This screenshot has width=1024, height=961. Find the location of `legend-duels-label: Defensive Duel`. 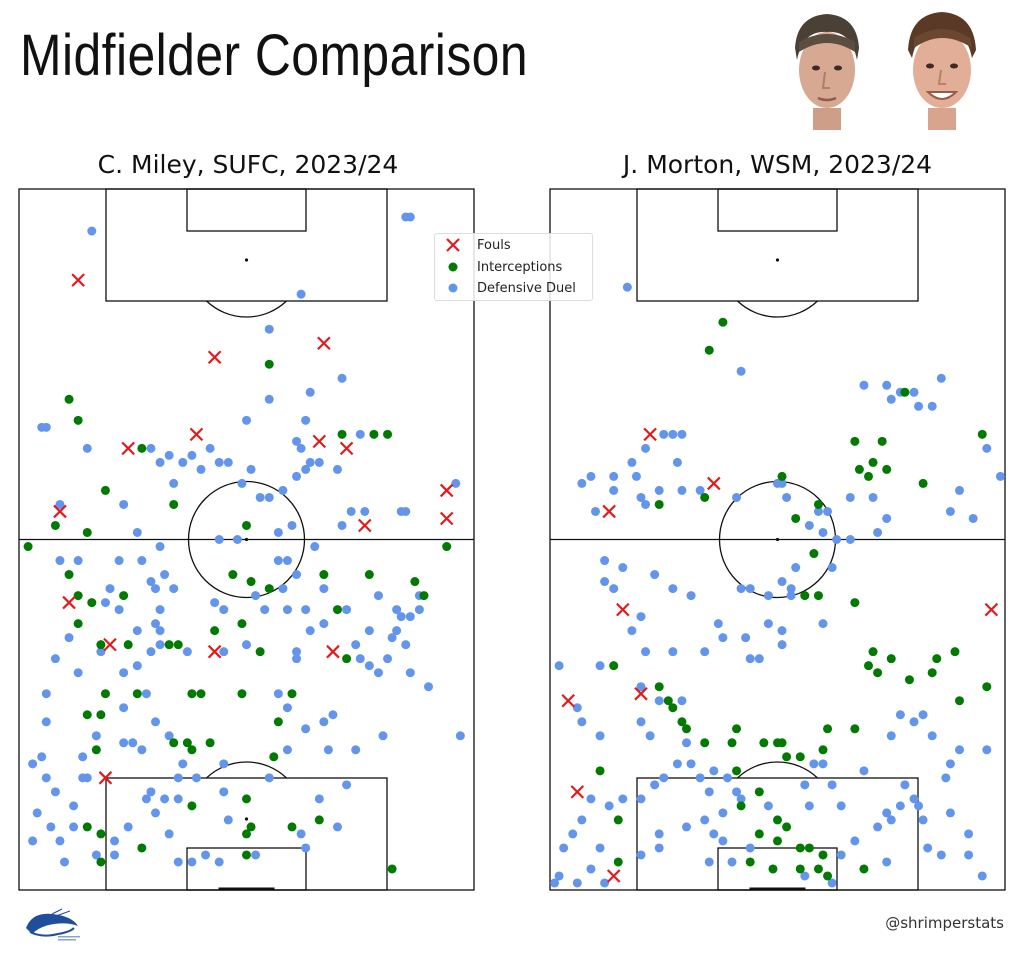

legend-duels-label: Defensive Duel is located at coordinates (526, 288).